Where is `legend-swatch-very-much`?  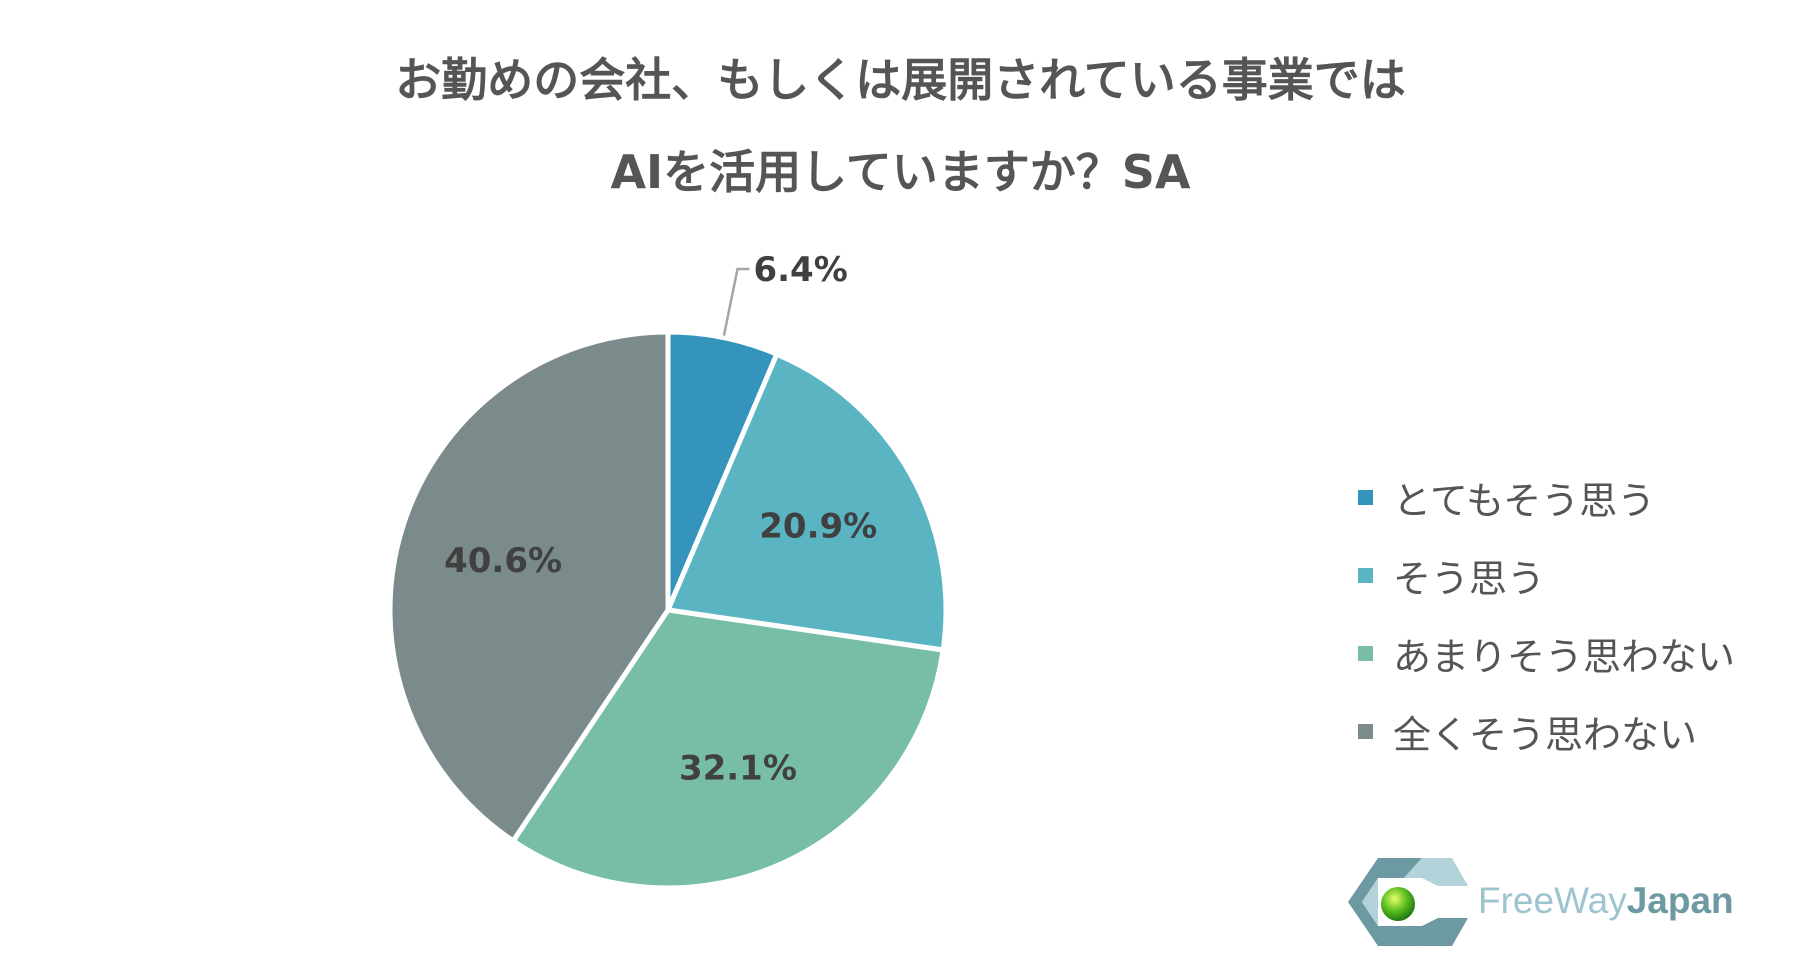 legend-swatch-very-much is located at coordinates (1365, 497).